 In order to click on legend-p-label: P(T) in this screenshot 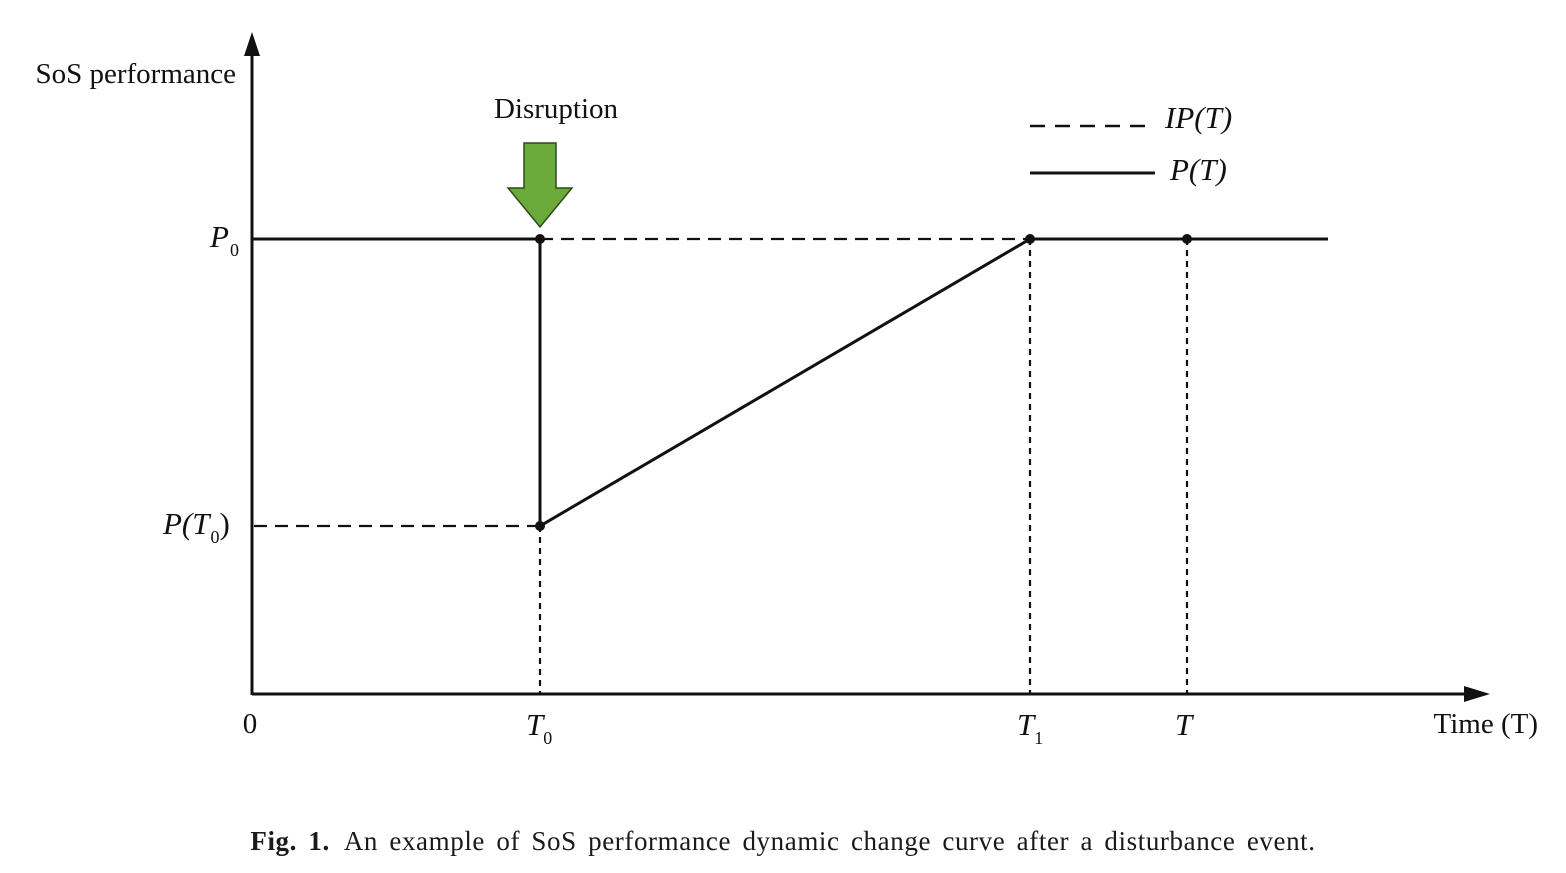, I will do `click(1198, 169)`.